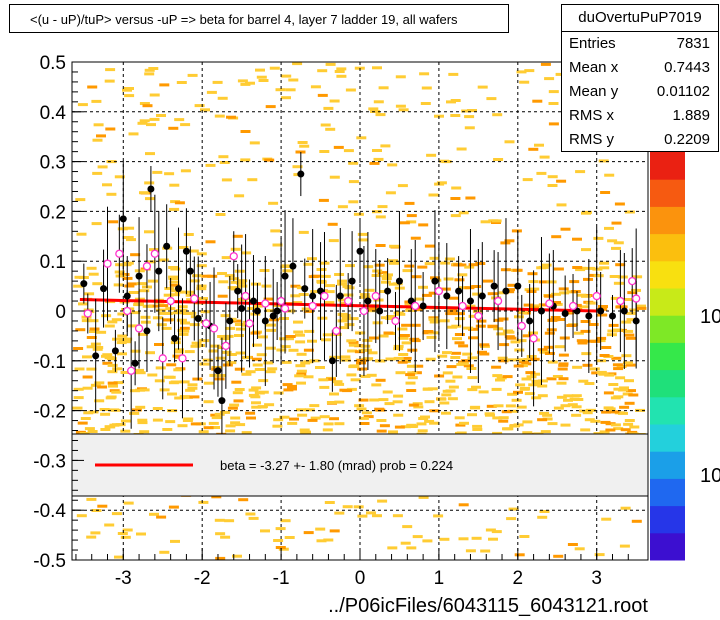 This screenshot has height=620, width=720. Describe the element at coordinates (640, 18) in the screenshot. I see `stats-name: duOvertuPuP7019` at that location.